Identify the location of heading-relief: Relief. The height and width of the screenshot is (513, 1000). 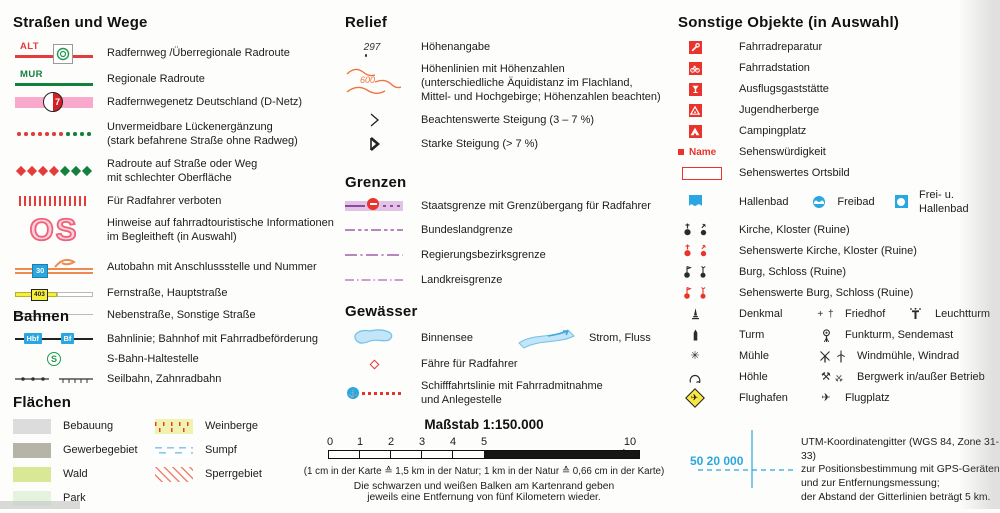
(366, 22).